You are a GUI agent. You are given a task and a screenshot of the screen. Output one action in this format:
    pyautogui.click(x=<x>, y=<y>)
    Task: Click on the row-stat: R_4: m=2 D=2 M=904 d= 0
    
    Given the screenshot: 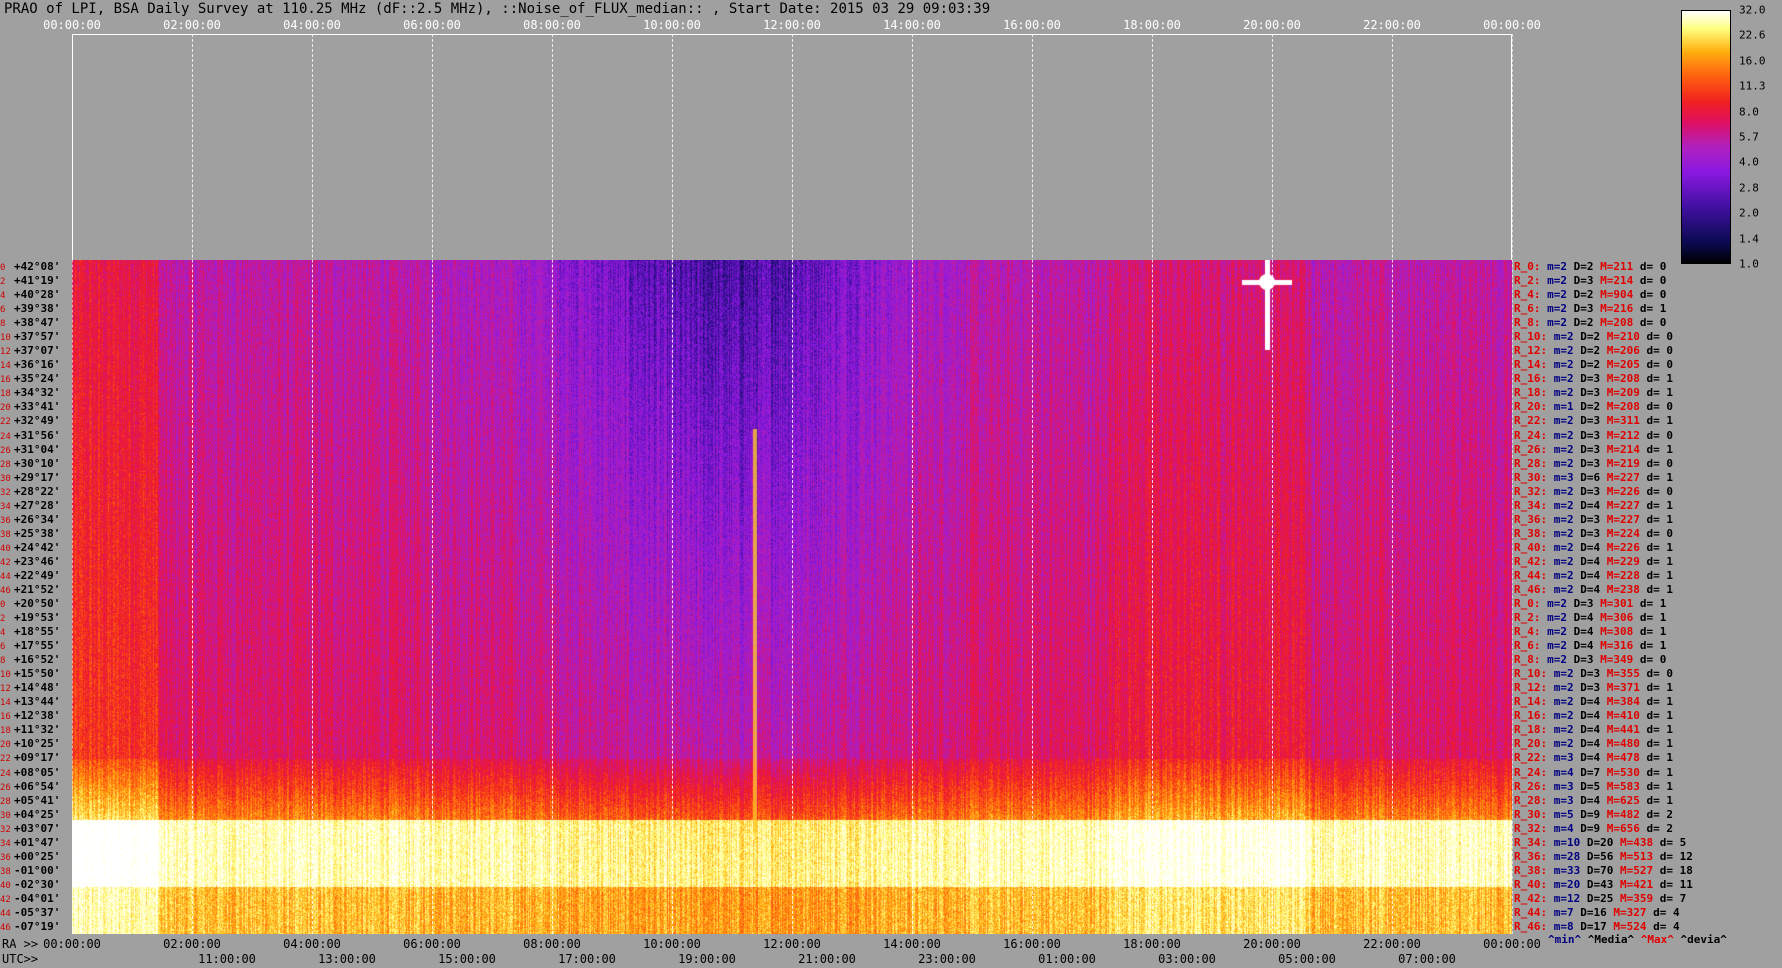 What is the action you would take?
    pyautogui.click(x=1590, y=294)
    